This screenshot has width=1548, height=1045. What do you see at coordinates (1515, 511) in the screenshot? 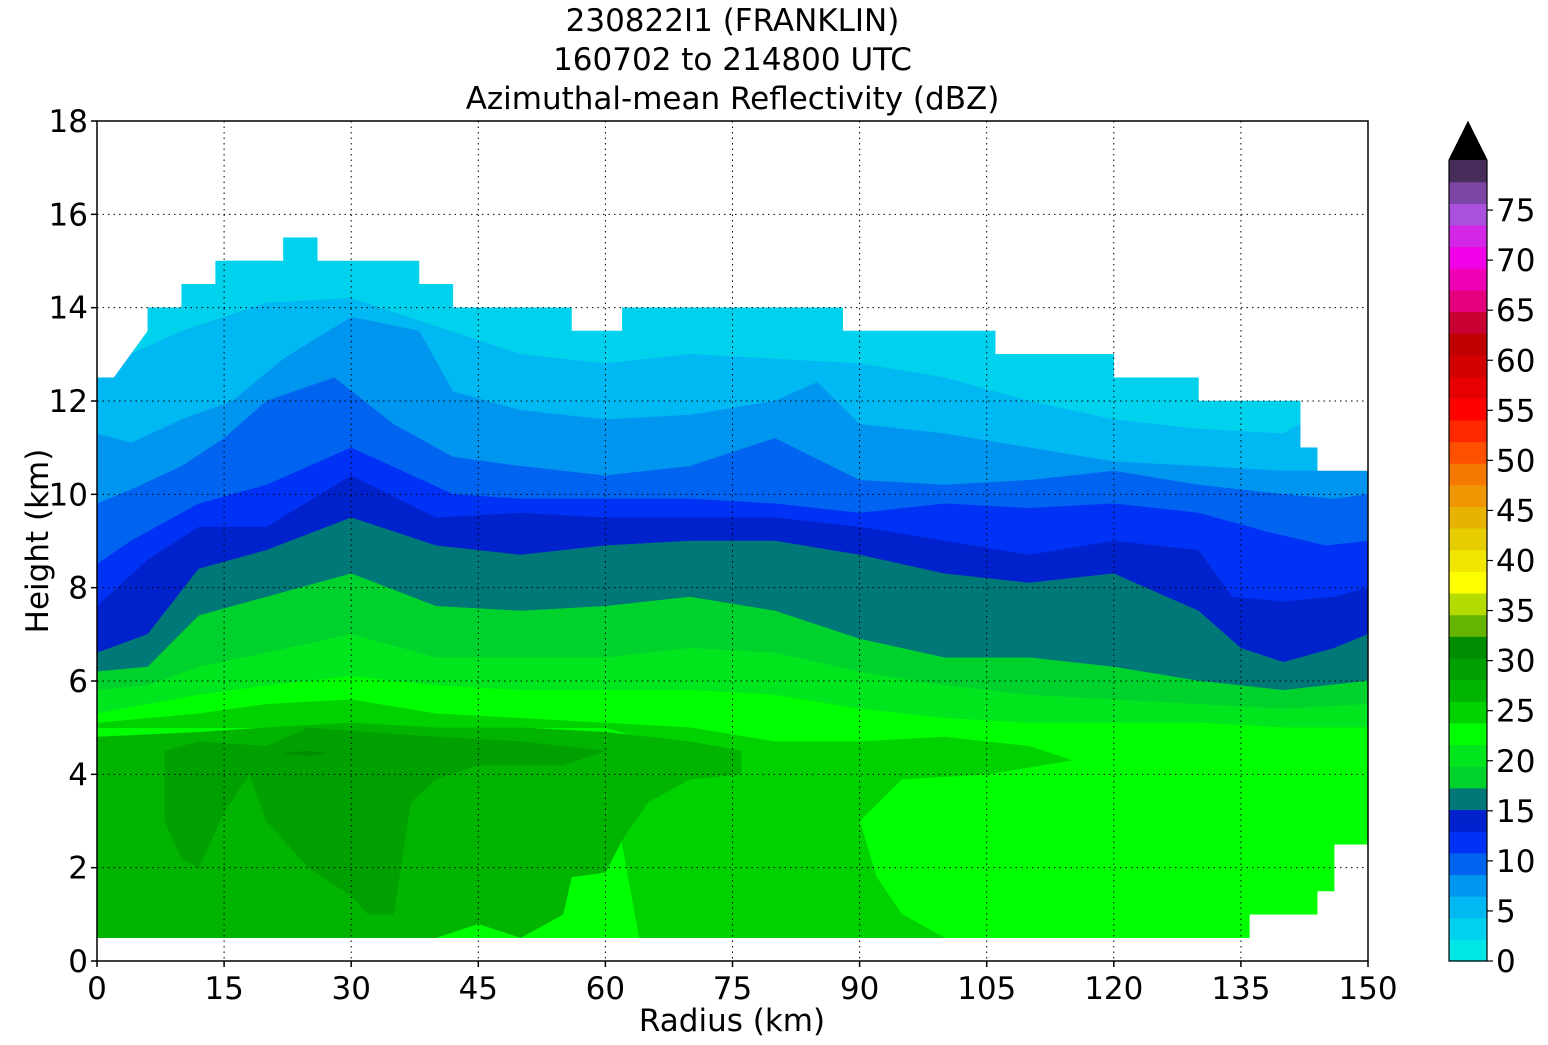
I see `colorbar-tick-label: 45` at bounding box center [1515, 511].